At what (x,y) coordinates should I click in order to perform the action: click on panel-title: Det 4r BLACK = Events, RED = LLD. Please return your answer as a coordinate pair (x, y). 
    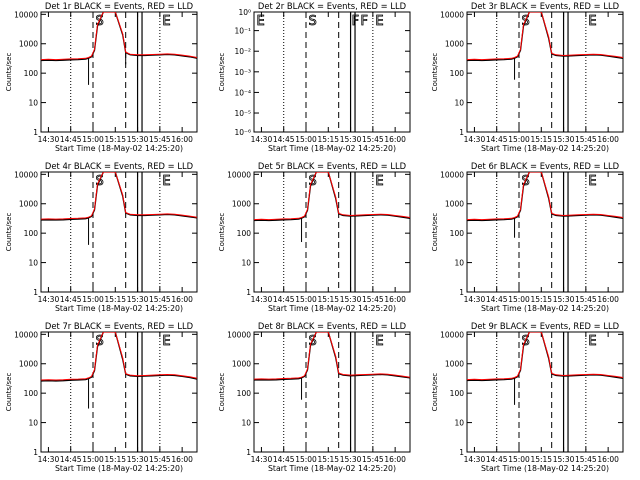
    Looking at the image, I should click on (119, 166).